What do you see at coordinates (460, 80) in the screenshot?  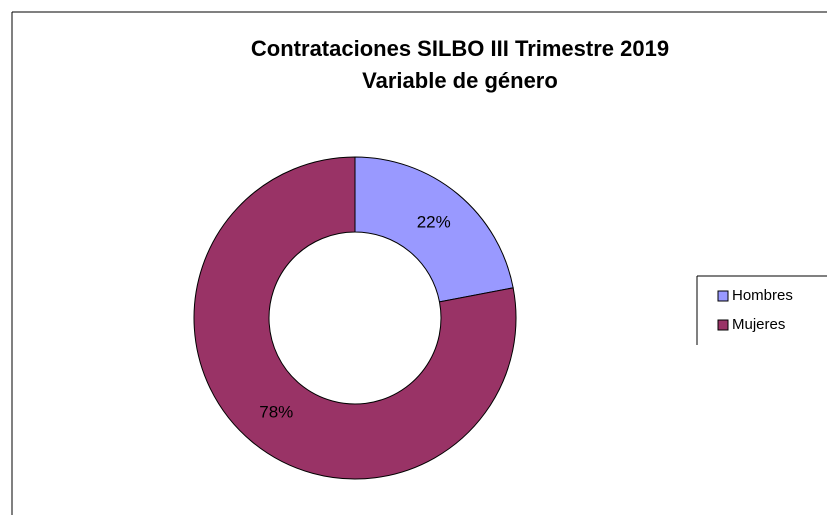 I see `chart-subtitle: Variable de género` at bounding box center [460, 80].